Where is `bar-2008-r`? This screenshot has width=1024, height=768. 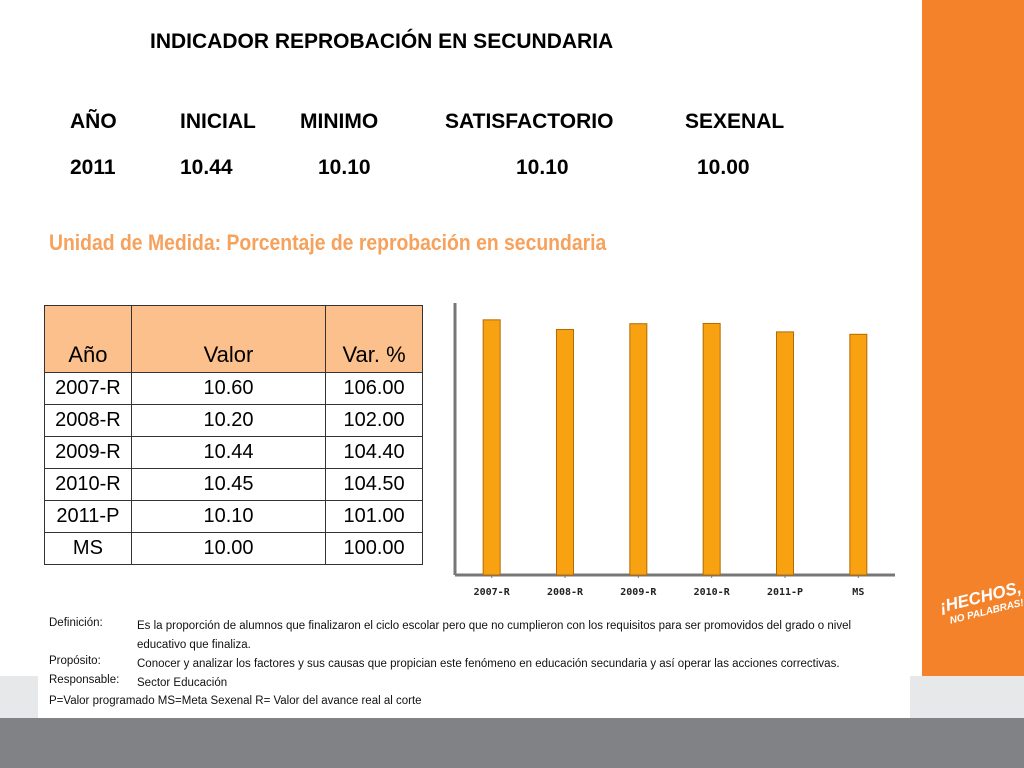 bar-2008-r is located at coordinates (565, 452).